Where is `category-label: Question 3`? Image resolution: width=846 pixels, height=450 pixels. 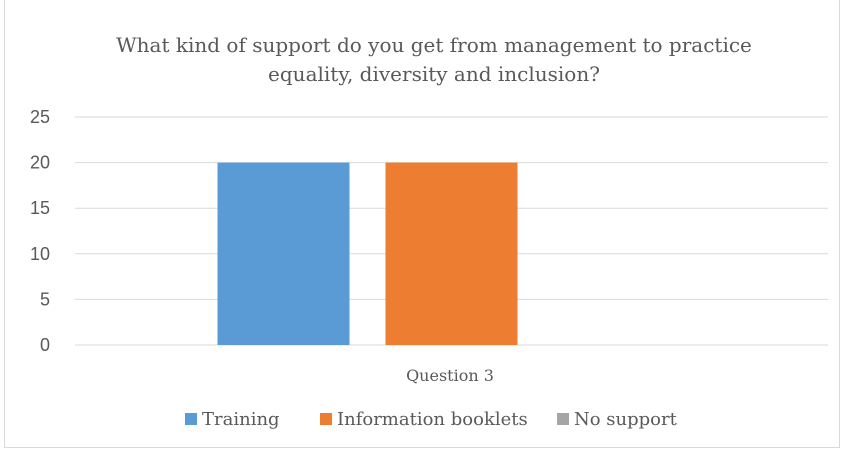
category-label: Question 3 is located at coordinates (450, 375).